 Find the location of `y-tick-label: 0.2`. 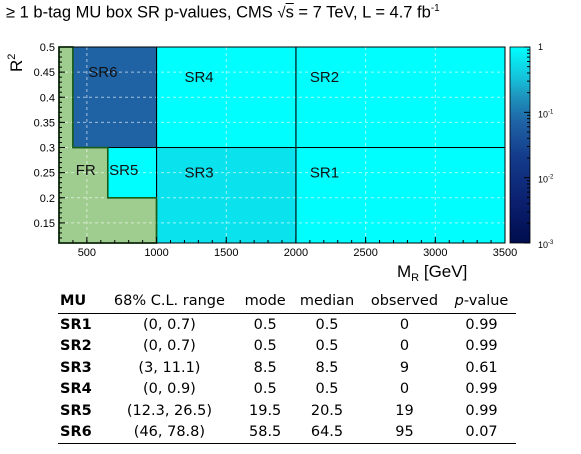

y-tick-label: 0.2 is located at coordinates (47, 199).